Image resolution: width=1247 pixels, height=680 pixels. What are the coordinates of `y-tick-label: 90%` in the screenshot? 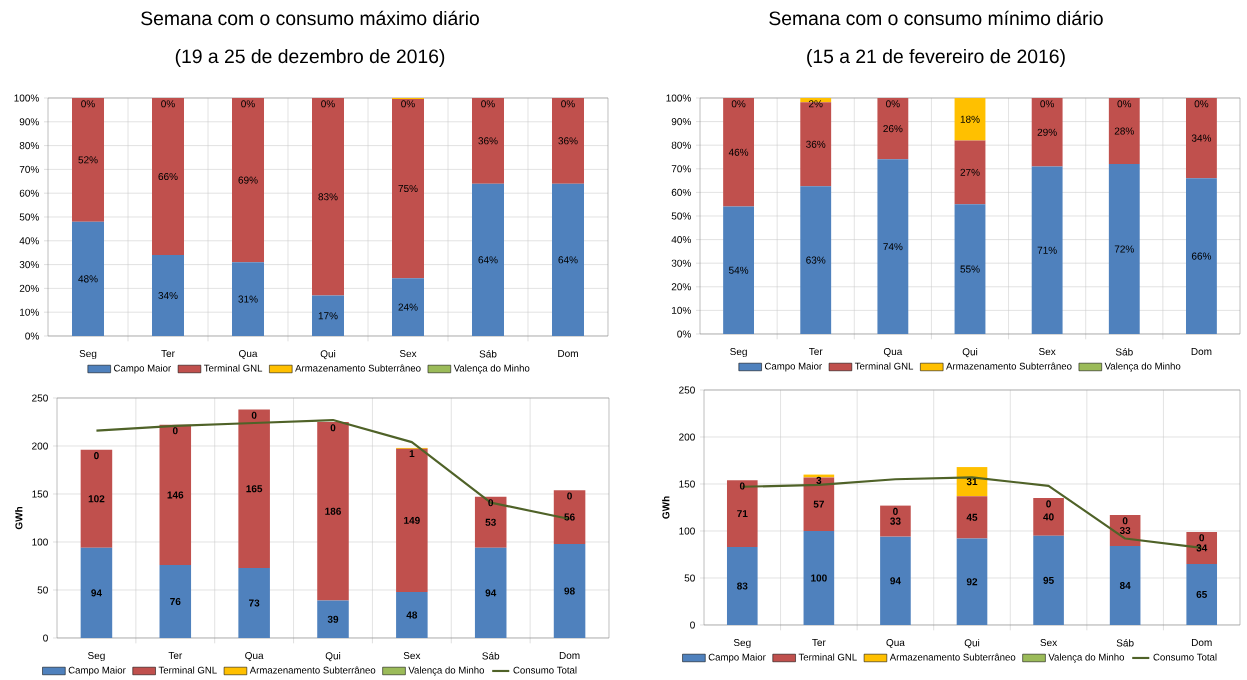 It's located at (681, 122).